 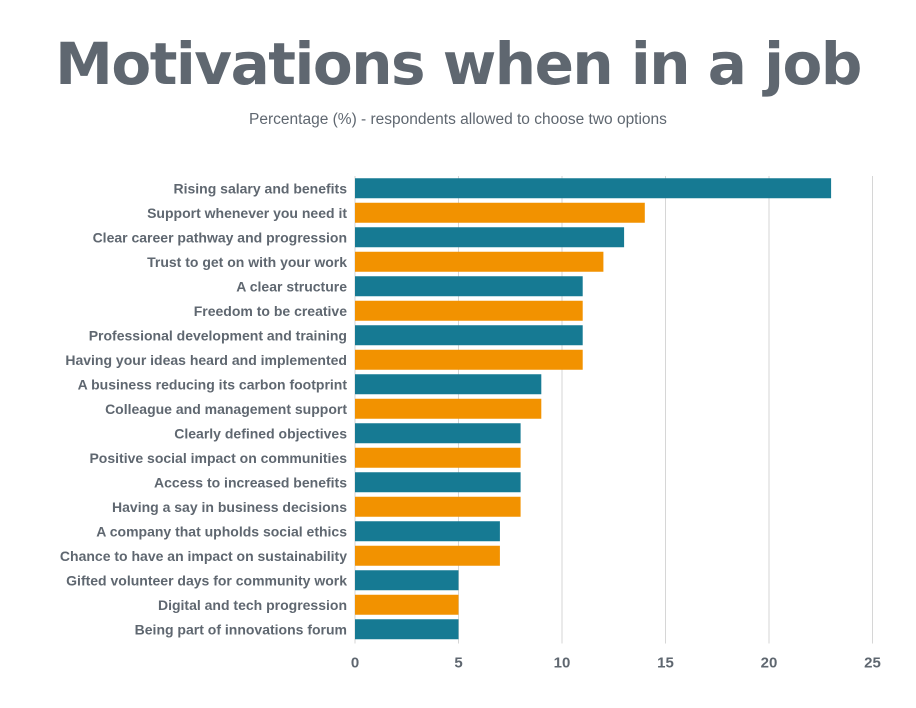 I want to click on category-label: Gifted volunteer days for community work, so click(x=206, y=580).